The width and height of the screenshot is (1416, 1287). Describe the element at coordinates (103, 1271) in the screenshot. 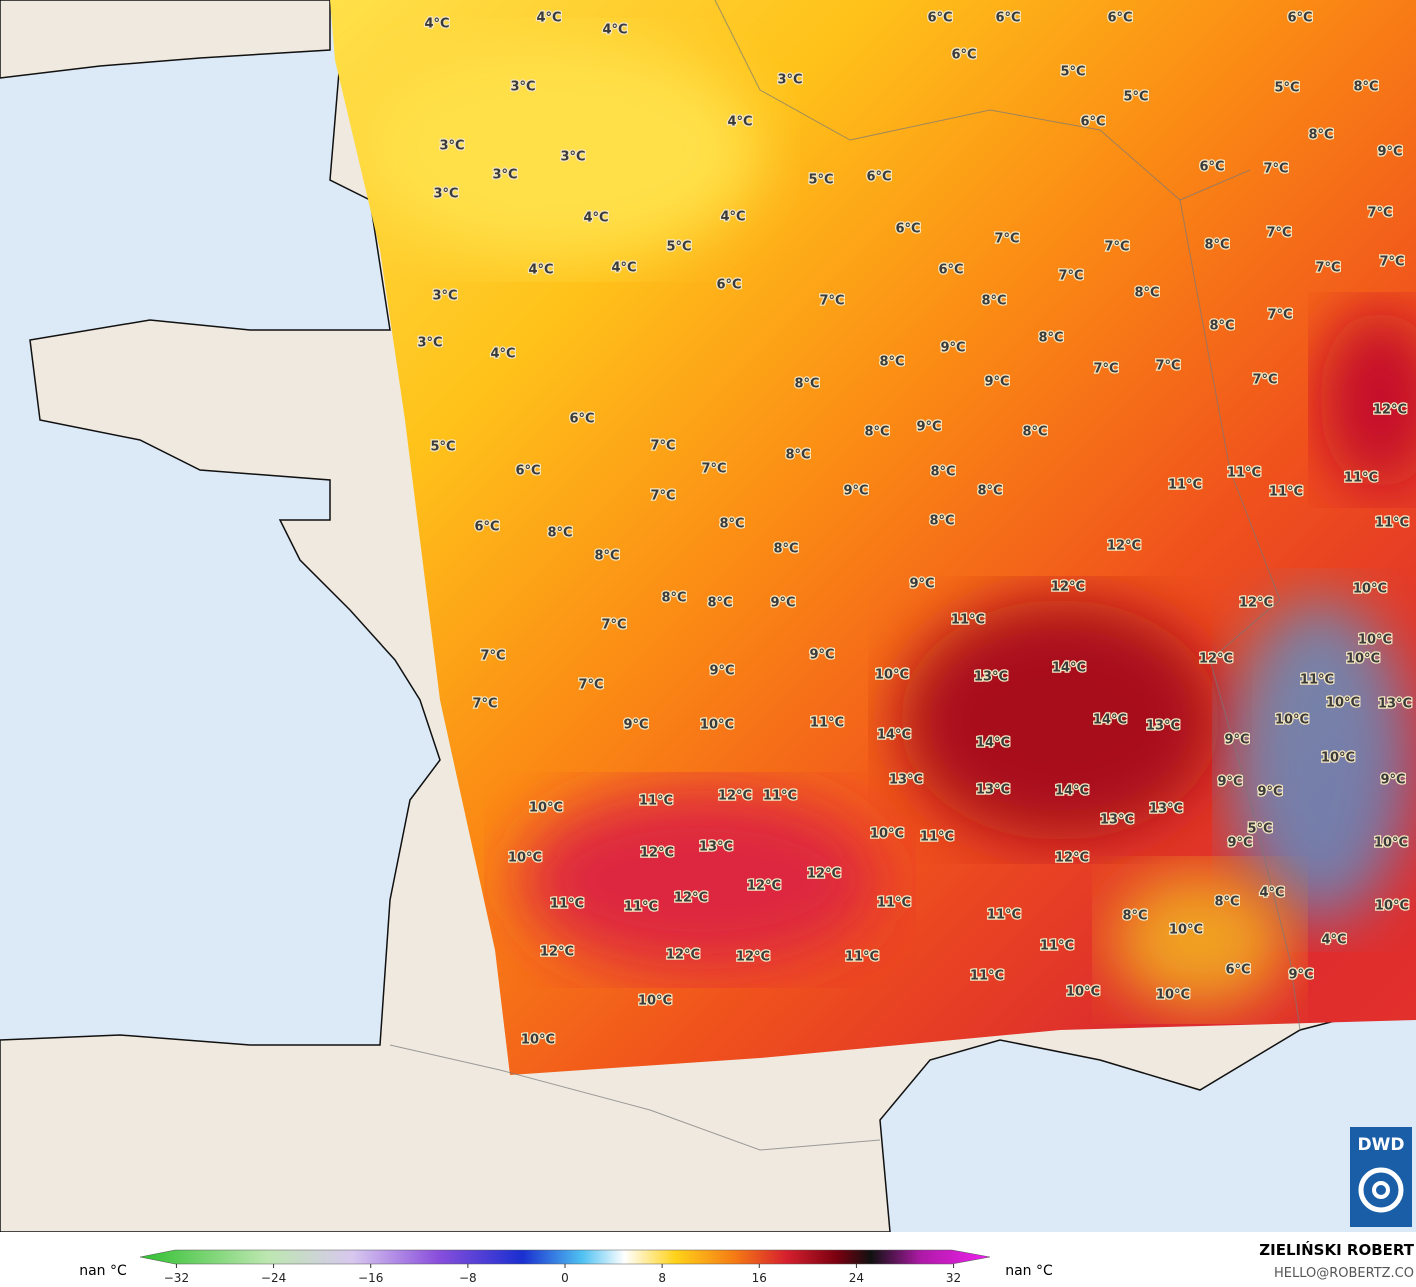

I see `legend-left-label: nan °C` at that location.